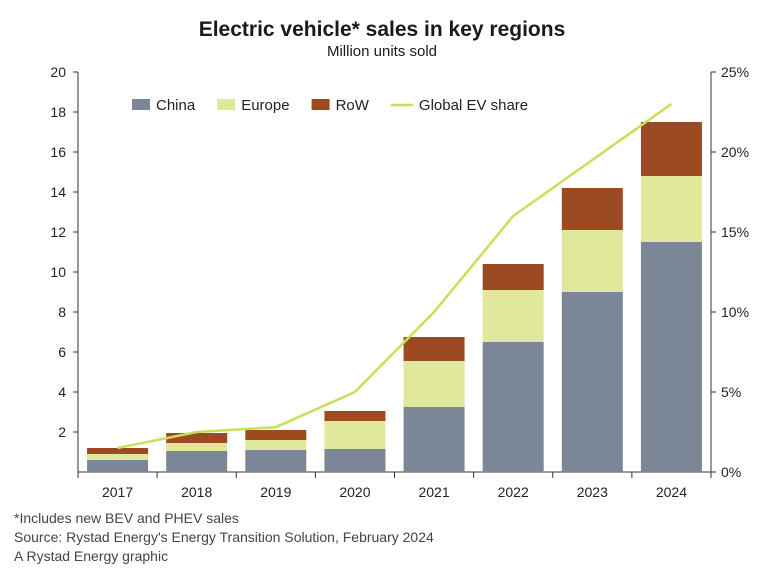  Describe the element at coordinates (62, 392) in the screenshot. I see `y-tick-label: 4` at that location.